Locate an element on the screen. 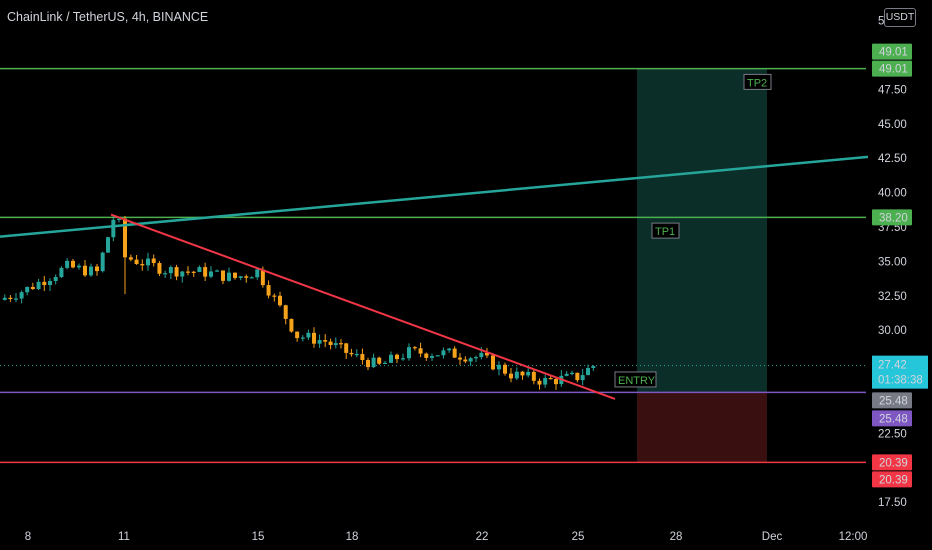 The width and height of the screenshot is (932, 550). tp2-price-tag-label: 49.01 is located at coordinates (893, 53).